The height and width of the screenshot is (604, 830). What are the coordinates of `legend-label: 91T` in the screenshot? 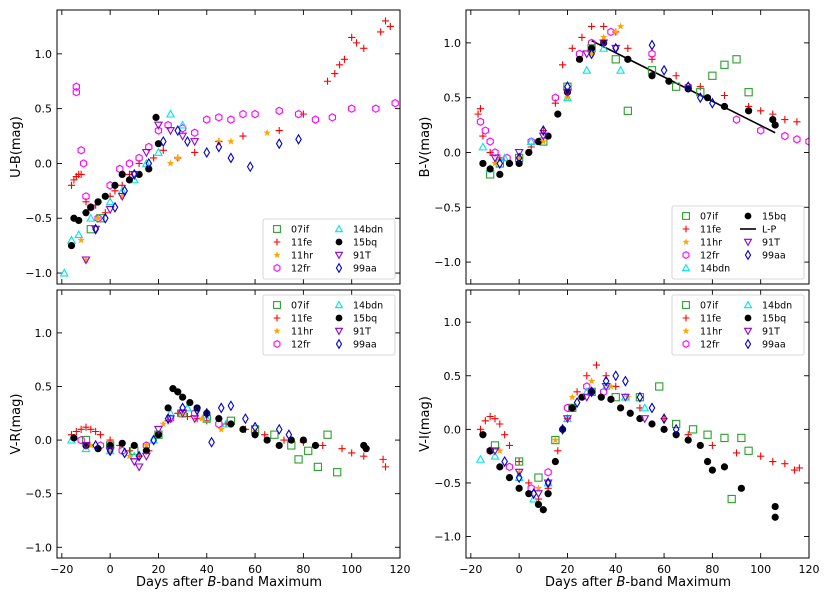 It's located at (362, 332).